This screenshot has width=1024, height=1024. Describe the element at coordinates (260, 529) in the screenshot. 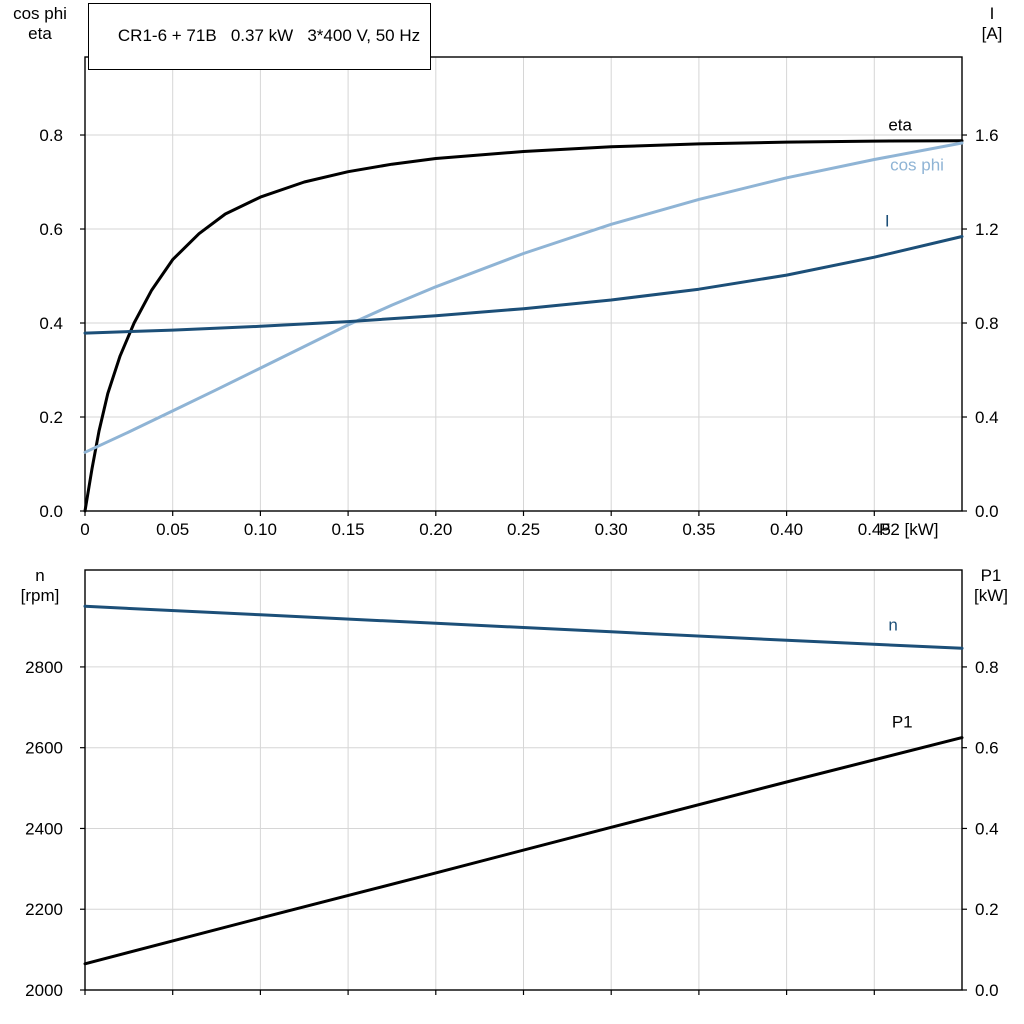

I see `x-tick-label: 0.10` at that location.